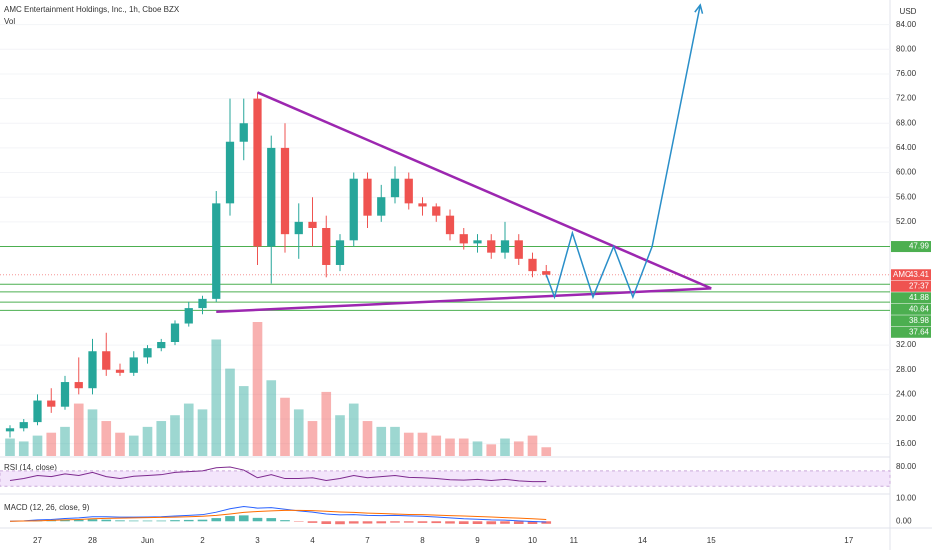  I want to click on x-tick-label: 9, so click(477, 540).